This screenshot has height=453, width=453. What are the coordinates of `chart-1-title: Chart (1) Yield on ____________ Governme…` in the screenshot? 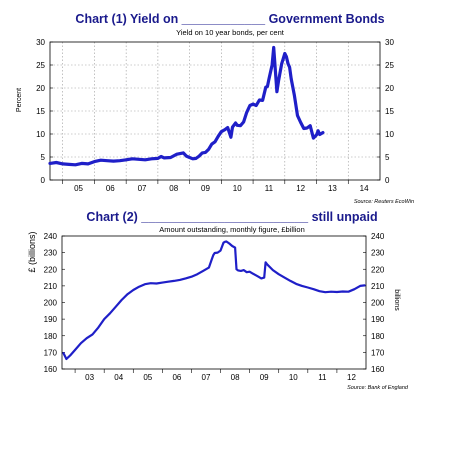 It's located at (229, 19).